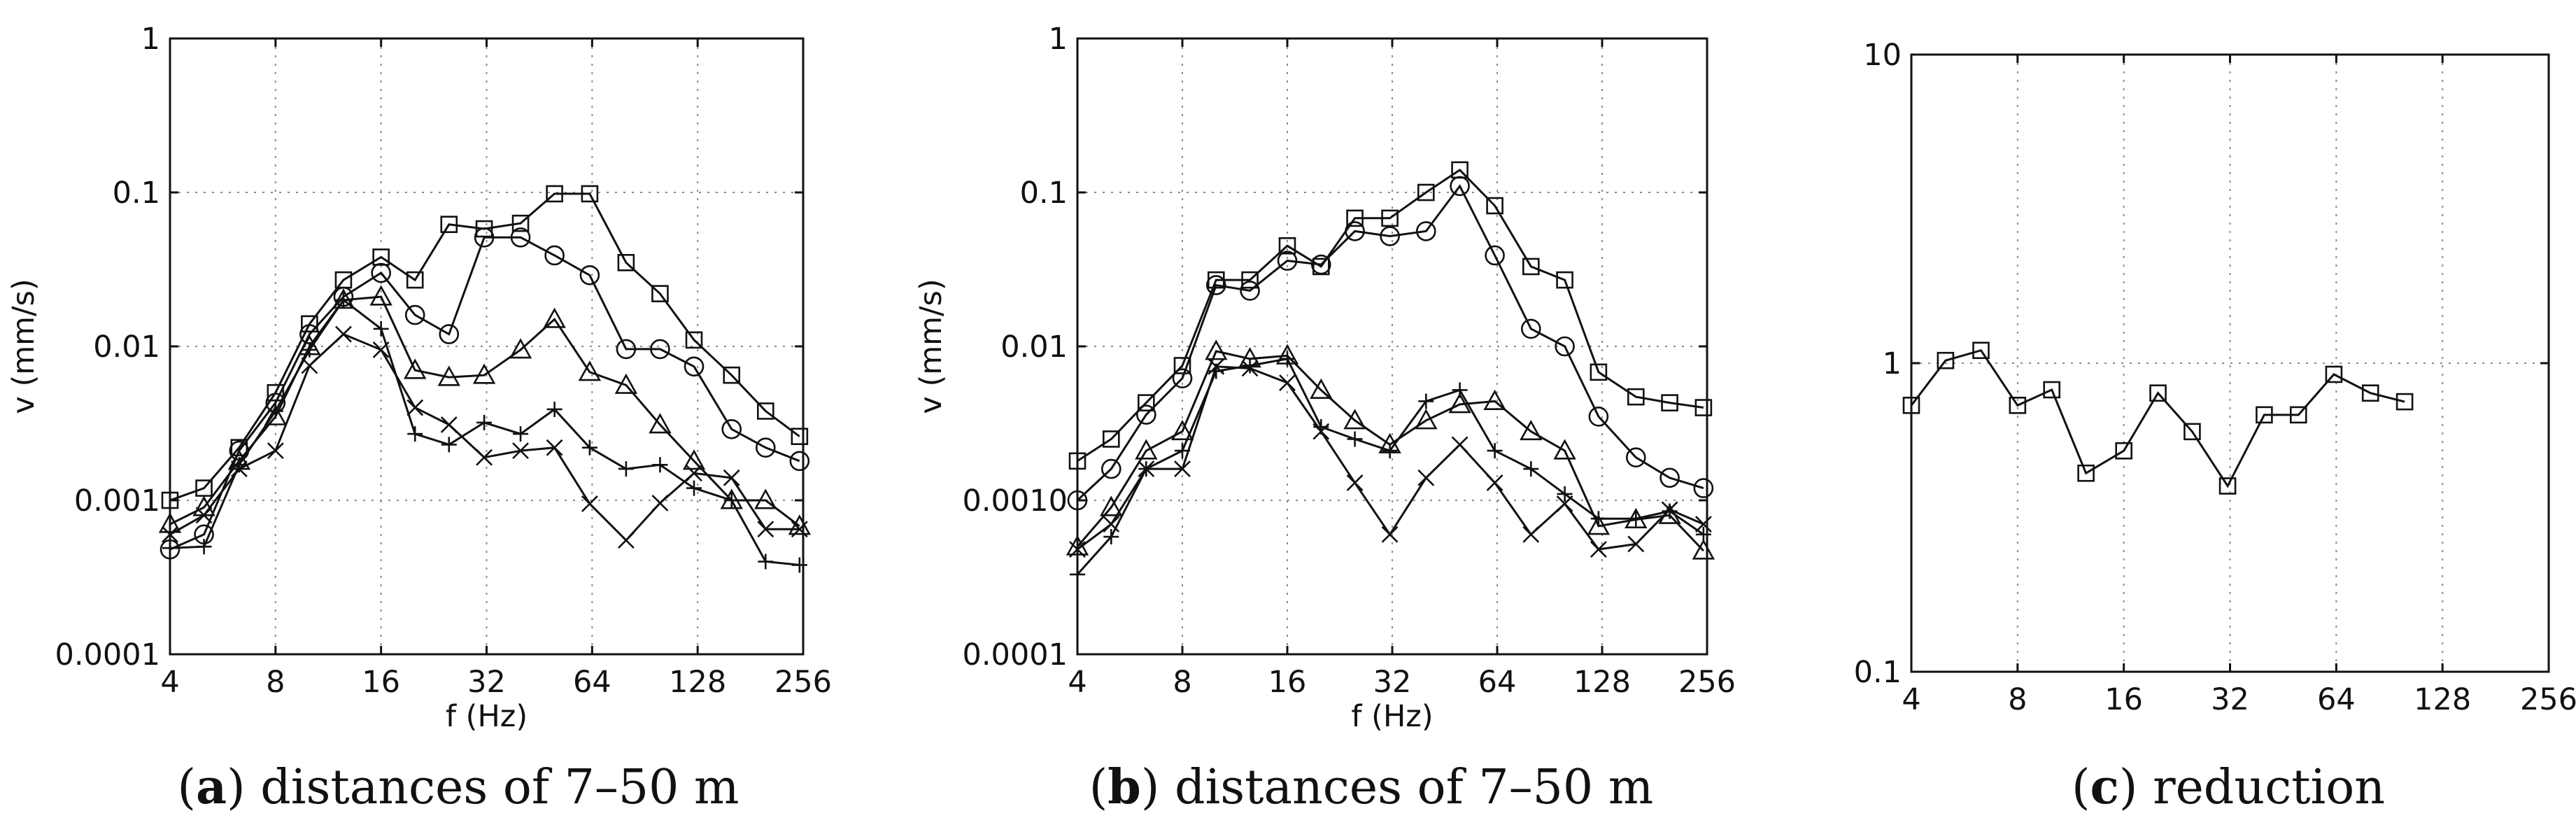 This screenshot has height=832, width=2576. What do you see at coordinates (499, 788) in the screenshot?
I see `caption-text-a: distances of 7–50 m` at bounding box center [499, 788].